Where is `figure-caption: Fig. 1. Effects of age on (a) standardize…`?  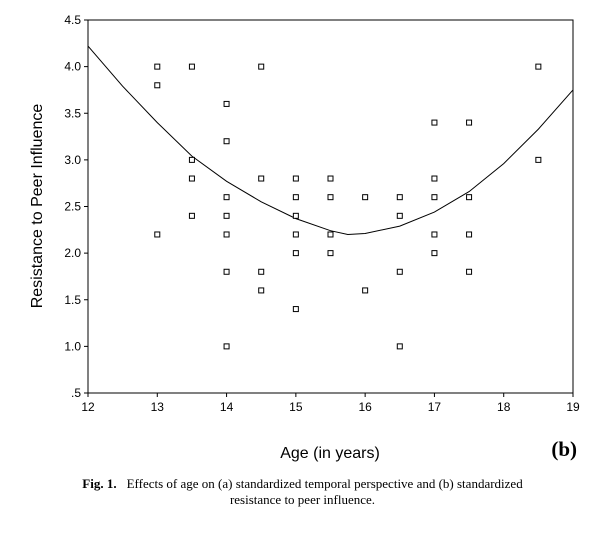 figure-caption: Fig. 1. Effects of age on (a) standardize… is located at coordinates (302, 492).